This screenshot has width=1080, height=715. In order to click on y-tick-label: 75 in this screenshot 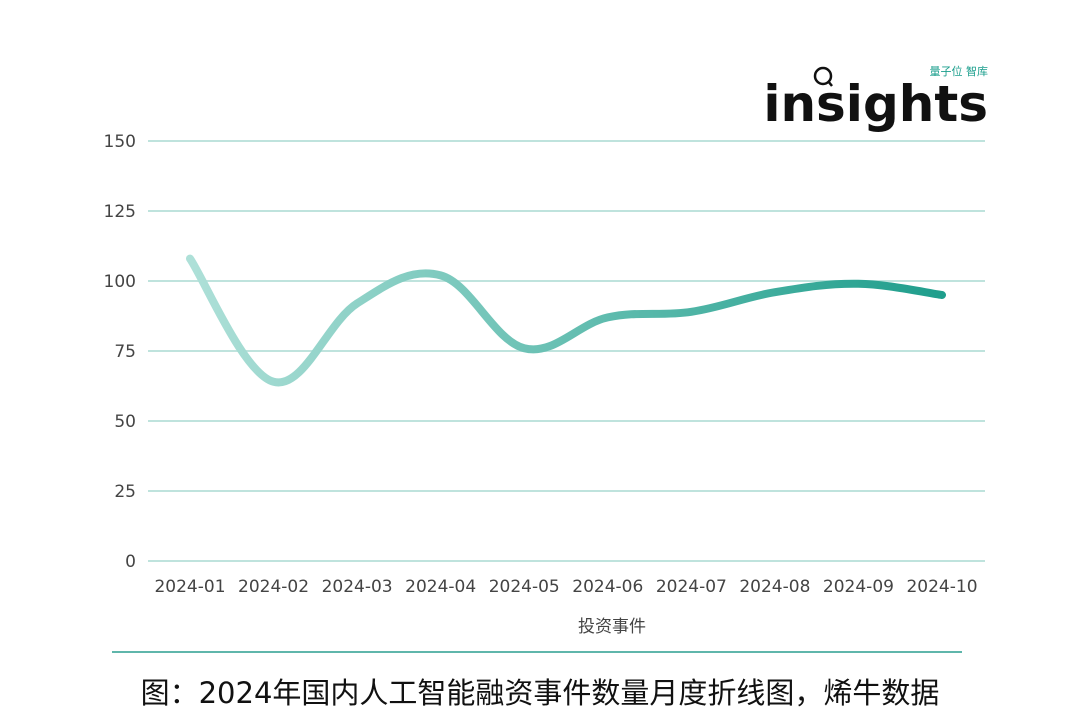, I will do `click(125, 352)`.